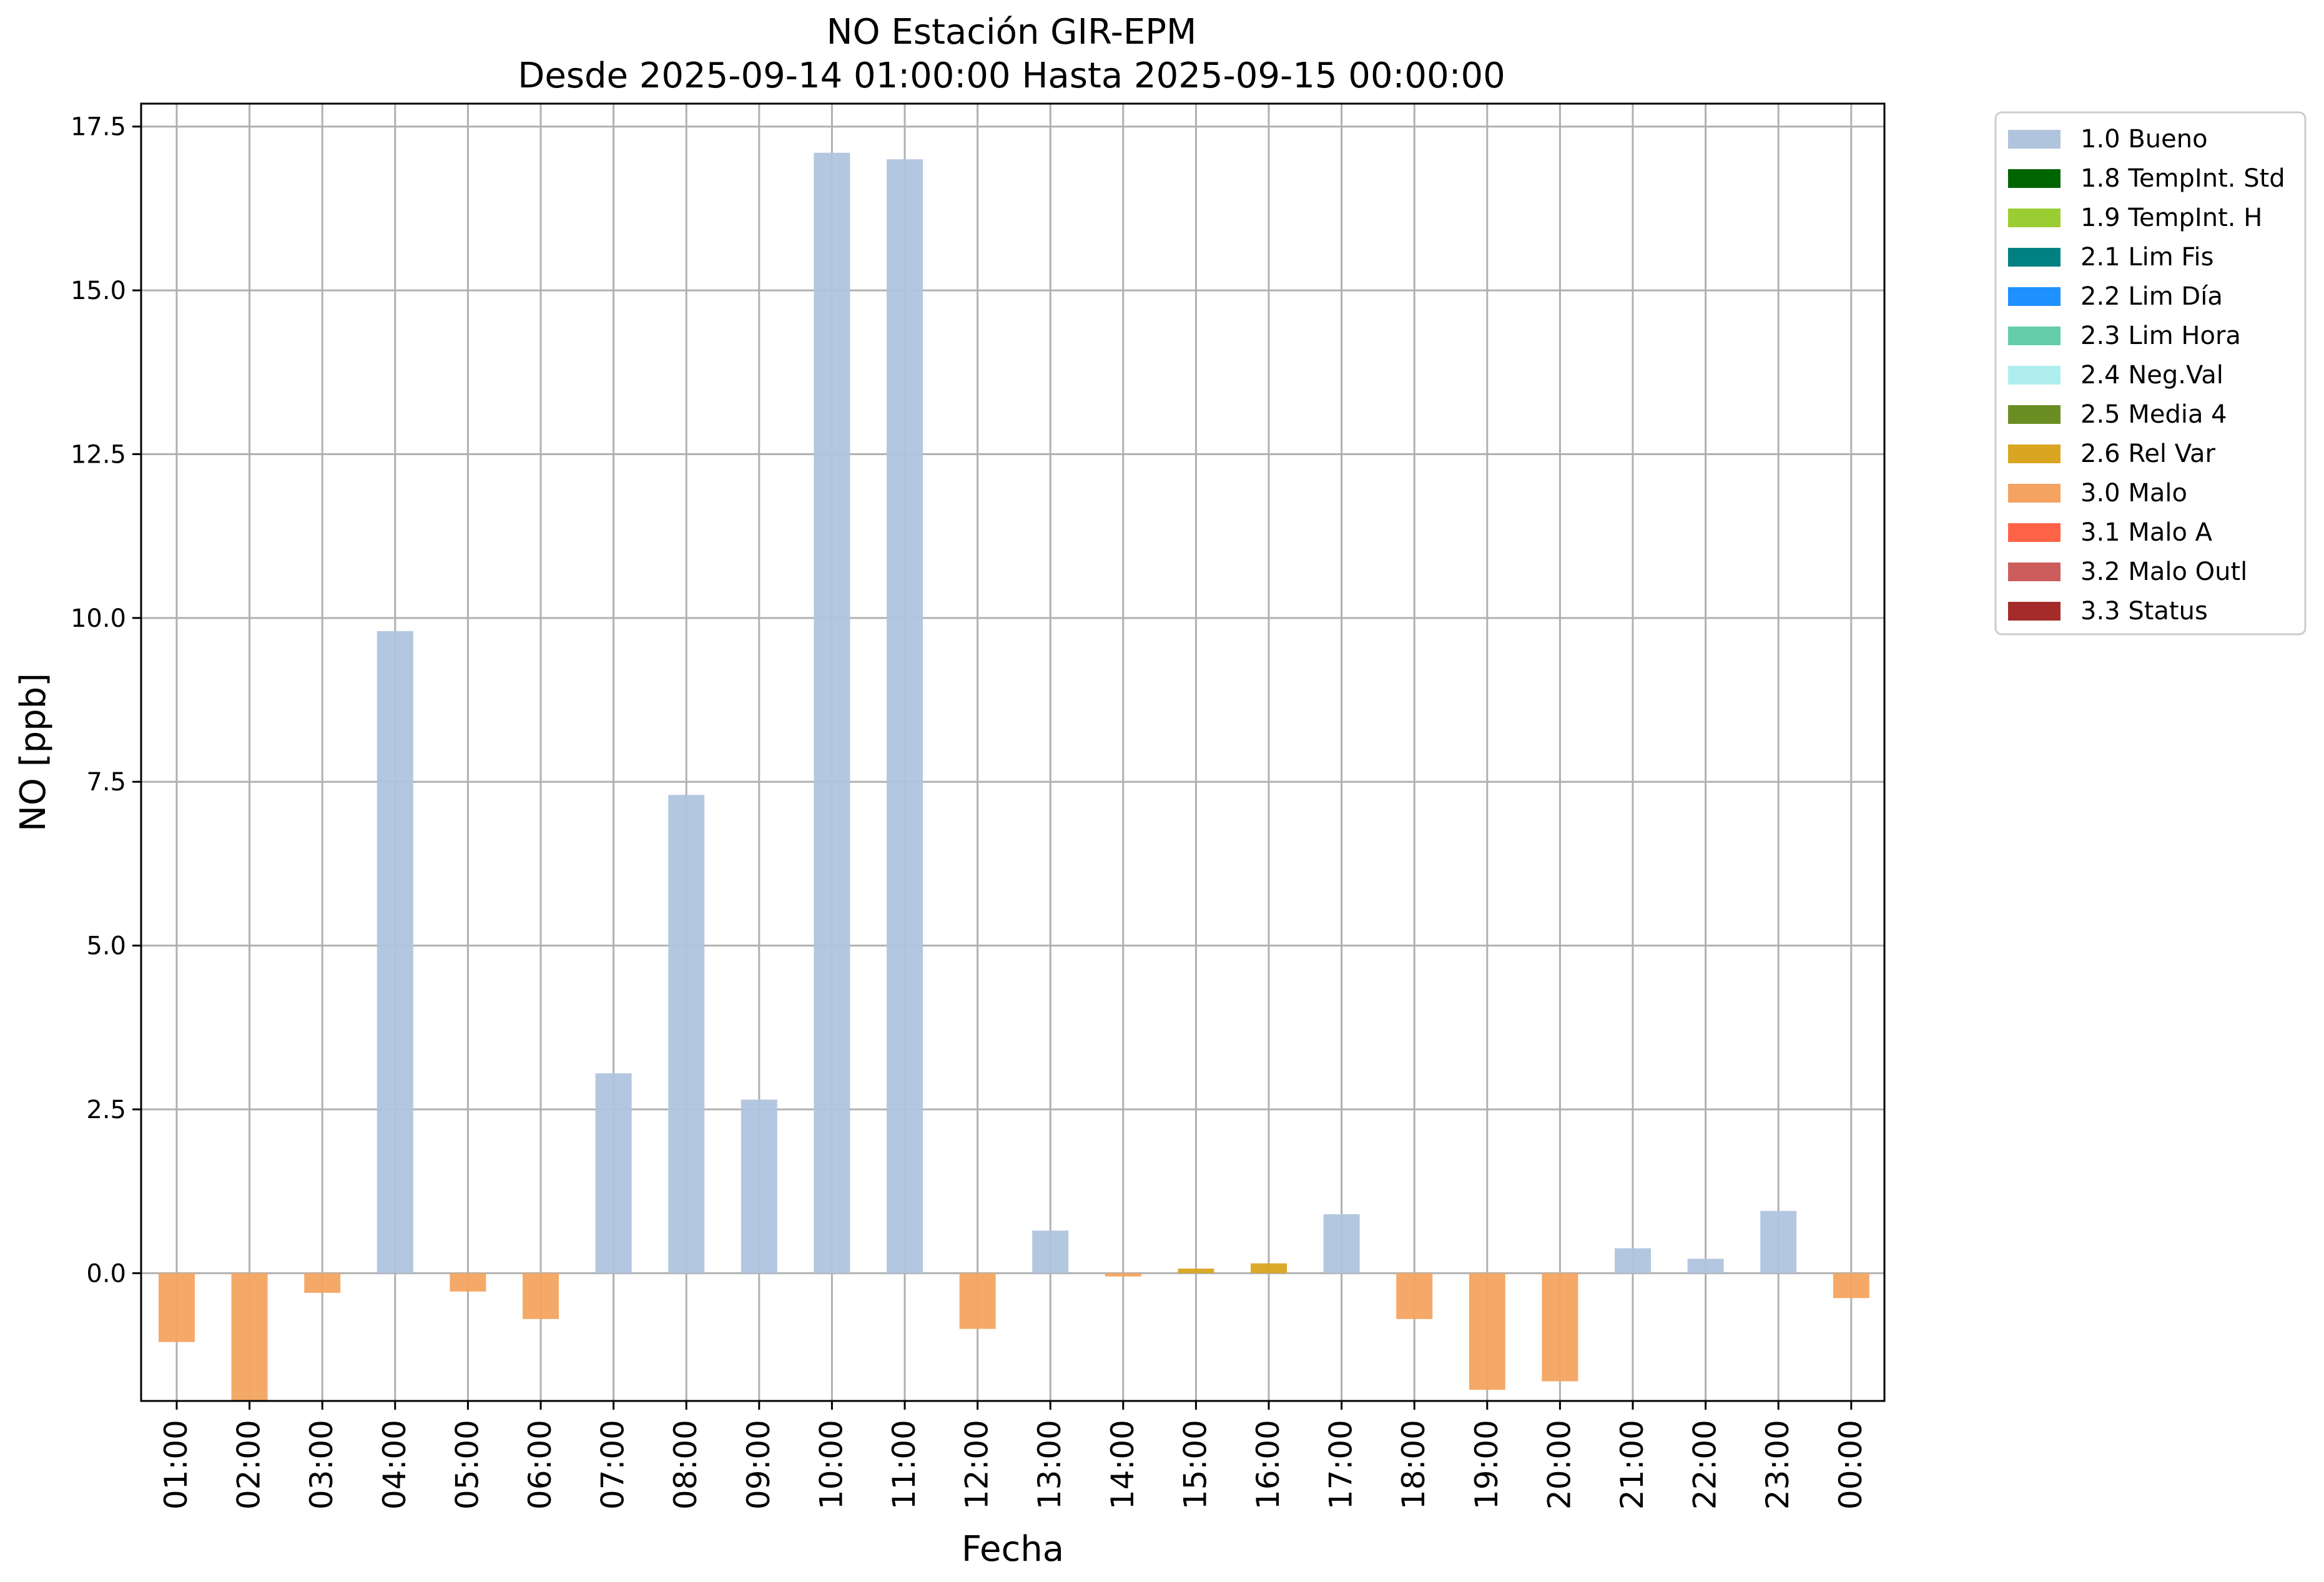 The height and width of the screenshot is (1582, 2324). What do you see at coordinates (467, 1465) in the screenshot?
I see `x-tick-label: 05:00` at bounding box center [467, 1465].